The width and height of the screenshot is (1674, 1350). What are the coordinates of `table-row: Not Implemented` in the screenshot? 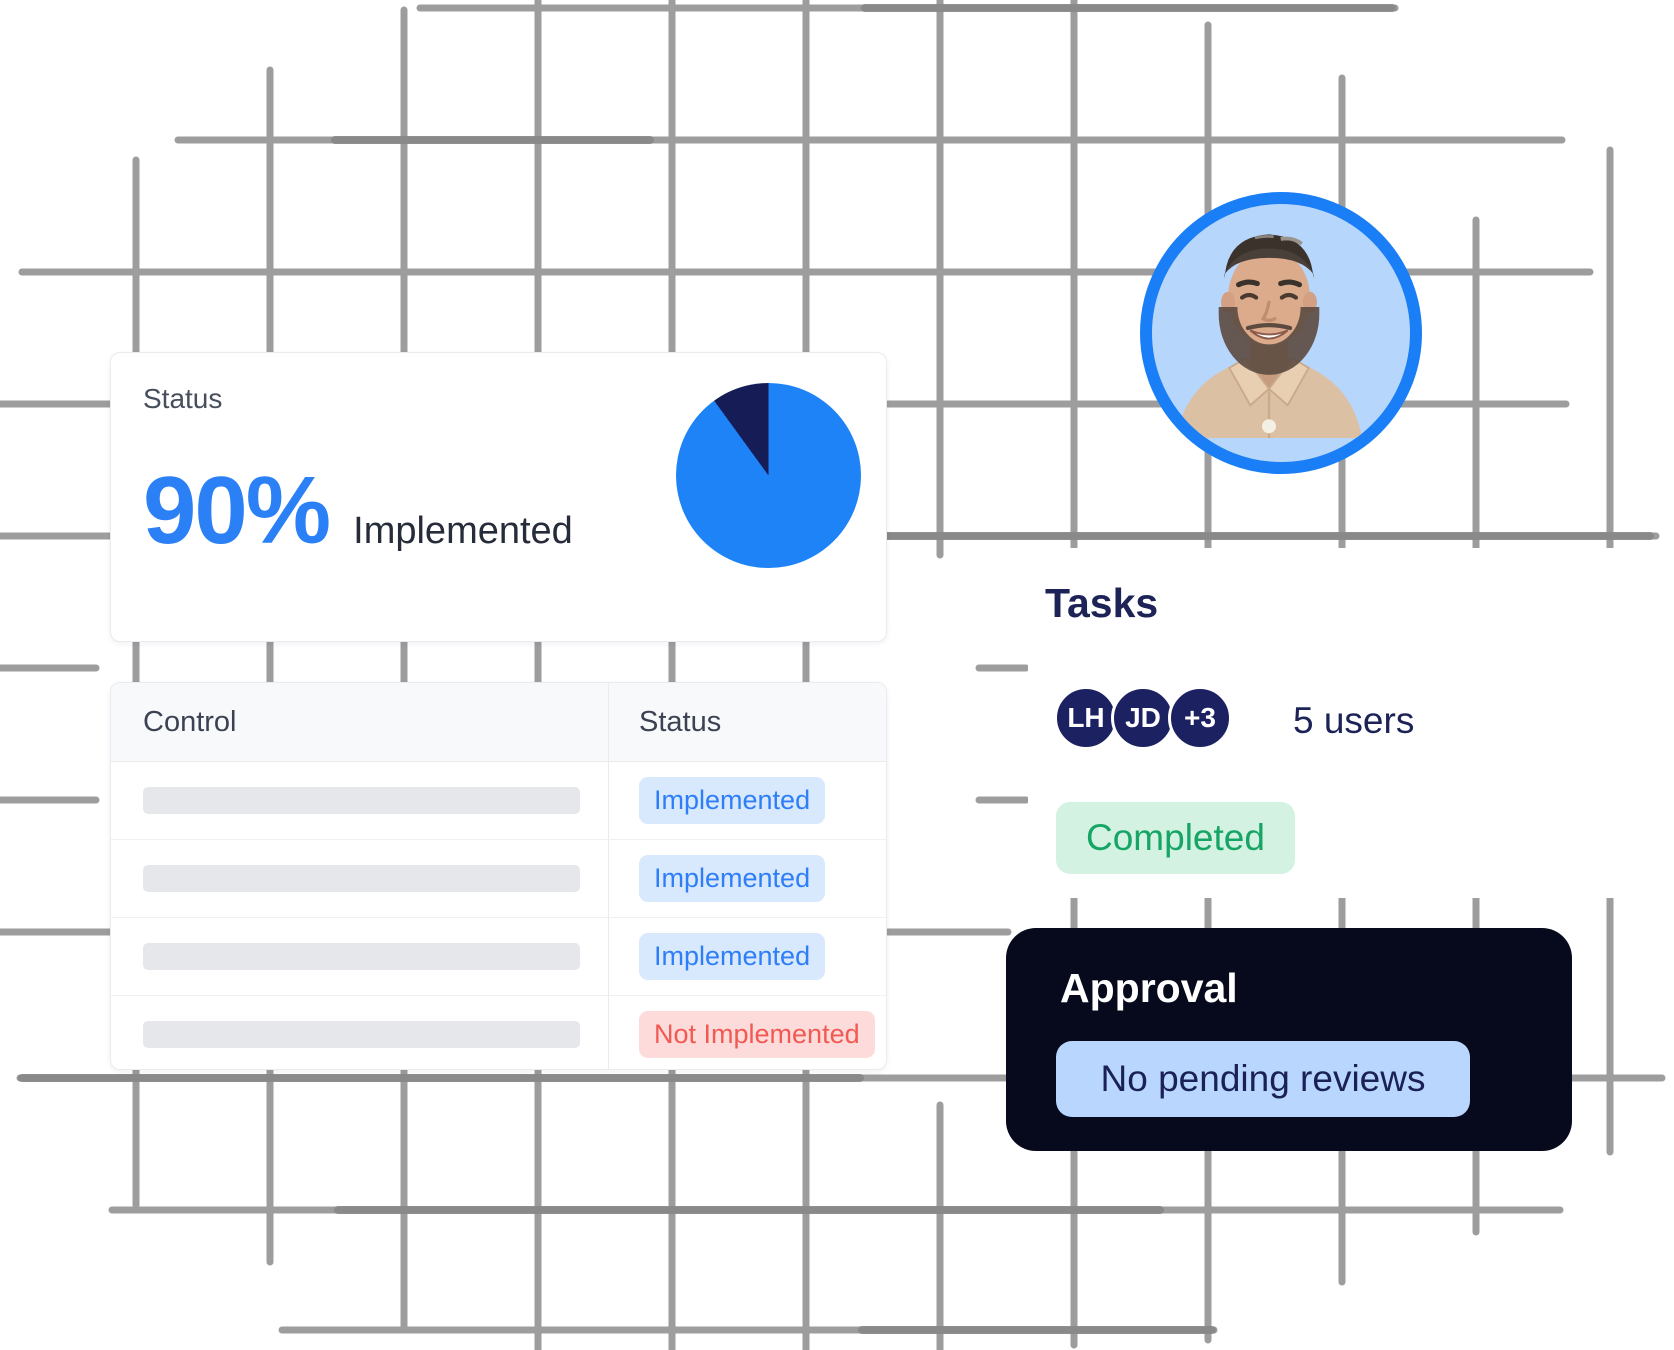 It's located at (498, 1032).